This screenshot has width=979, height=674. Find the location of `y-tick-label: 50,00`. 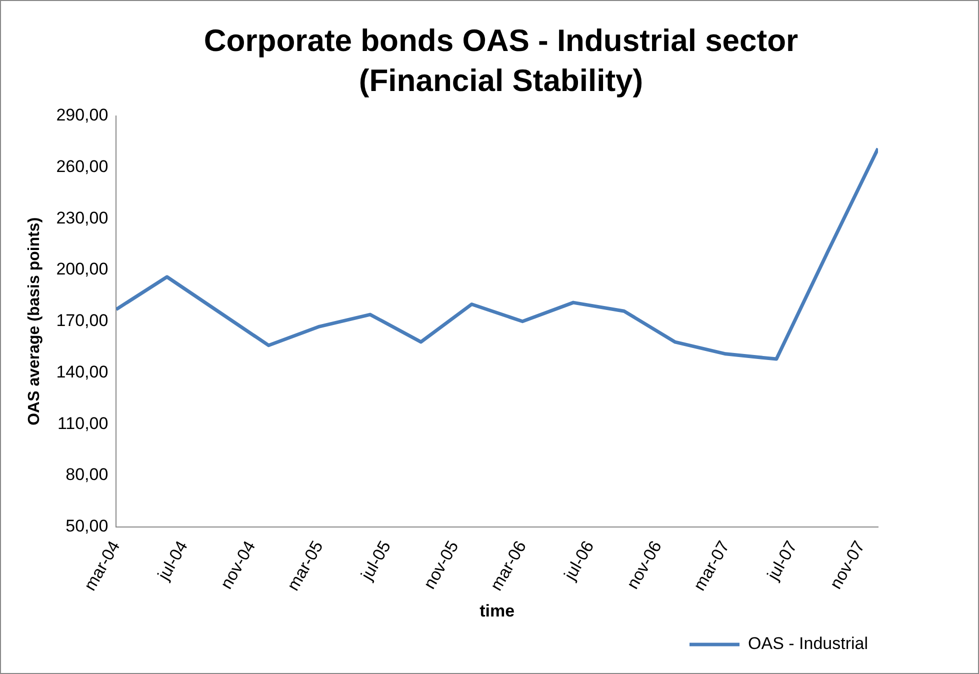

y-tick-label: 50,00 is located at coordinates (87, 526).